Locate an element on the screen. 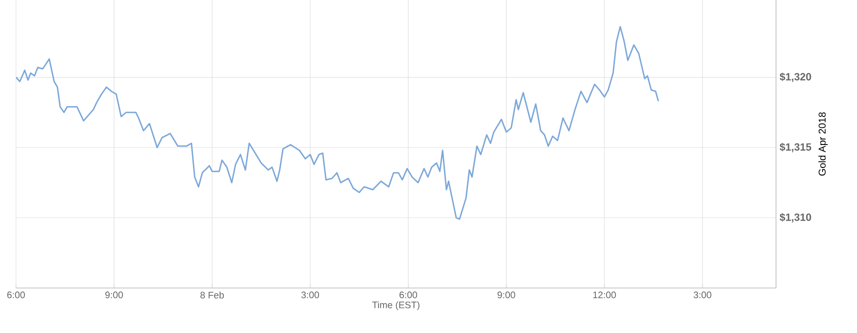  y-axis-title: Gold Apr 2018 is located at coordinates (823, 144).